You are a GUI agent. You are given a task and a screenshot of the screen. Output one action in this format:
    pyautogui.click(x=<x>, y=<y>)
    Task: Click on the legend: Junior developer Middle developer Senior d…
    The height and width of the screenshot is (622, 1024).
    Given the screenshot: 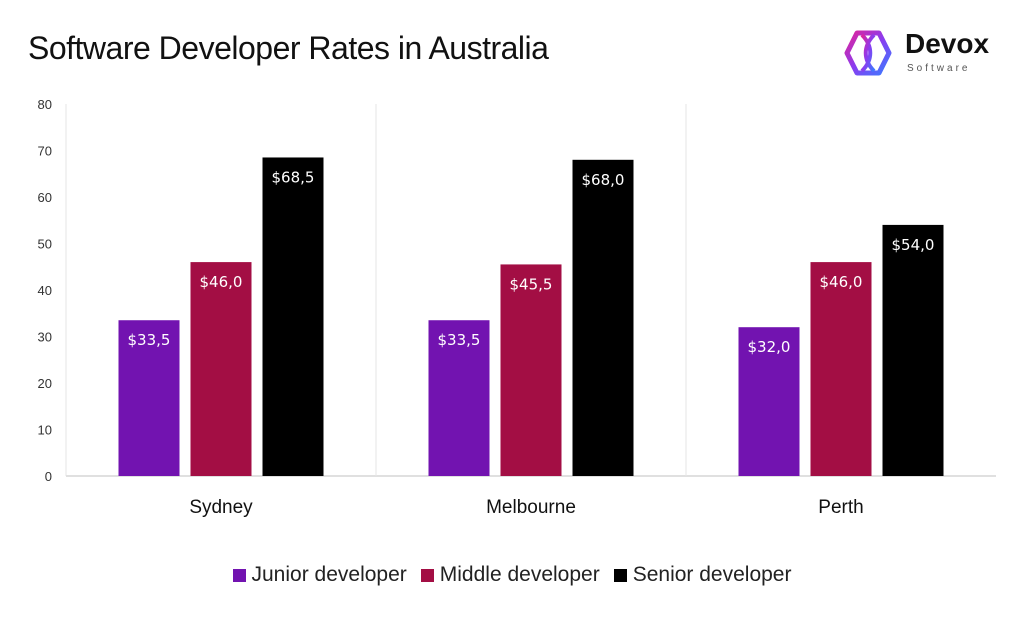 What is the action you would take?
    pyautogui.click(x=512, y=575)
    